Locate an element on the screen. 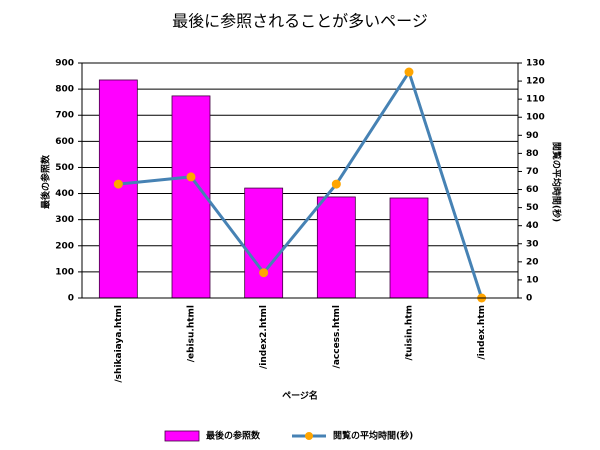  x-tick-label: /ebisu.html is located at coordinates (192, 333).